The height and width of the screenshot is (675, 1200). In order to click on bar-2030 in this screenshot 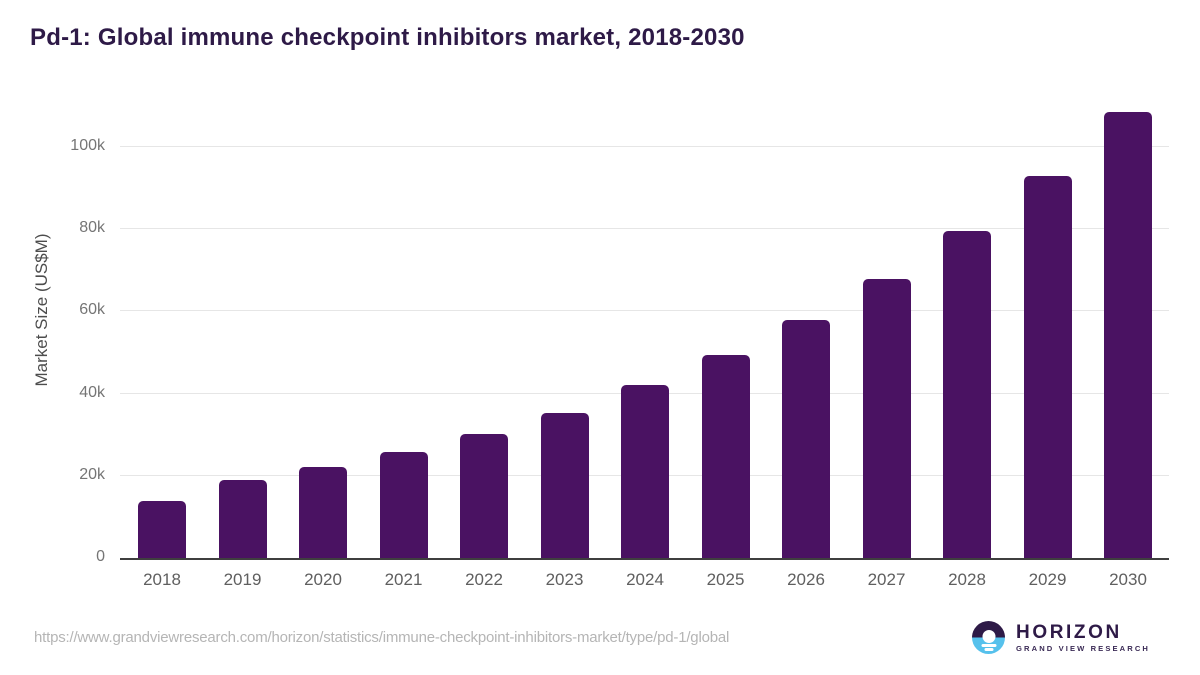, I will do `click(1128, 335)`.